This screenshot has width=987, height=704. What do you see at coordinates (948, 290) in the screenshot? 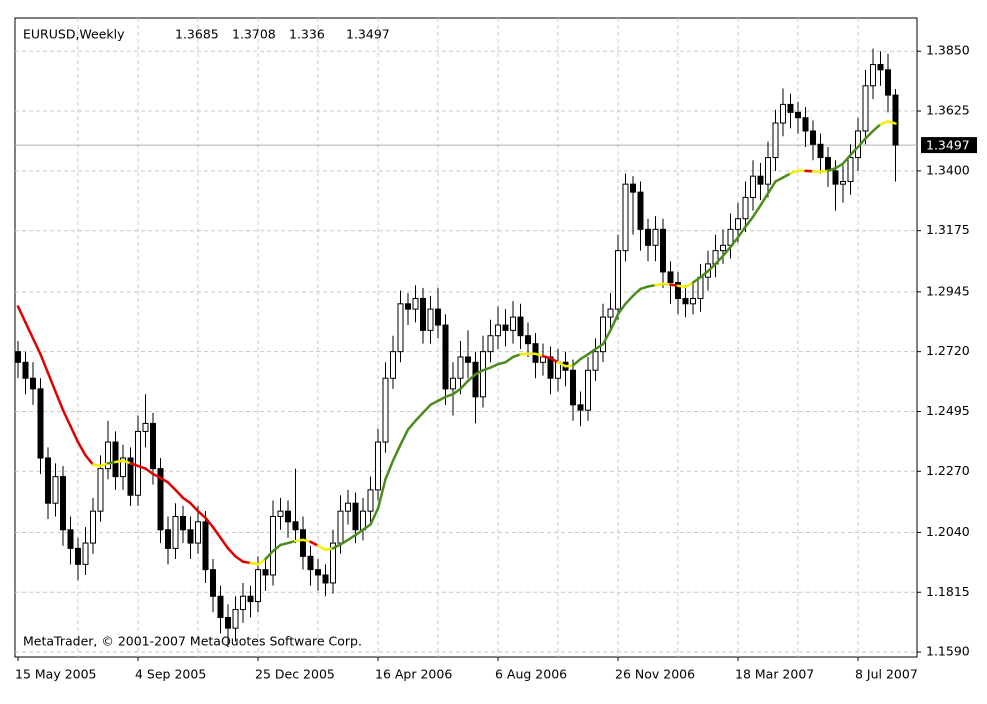
I see `y-tick-label: 1.2945` at bounding box center [948, 290].